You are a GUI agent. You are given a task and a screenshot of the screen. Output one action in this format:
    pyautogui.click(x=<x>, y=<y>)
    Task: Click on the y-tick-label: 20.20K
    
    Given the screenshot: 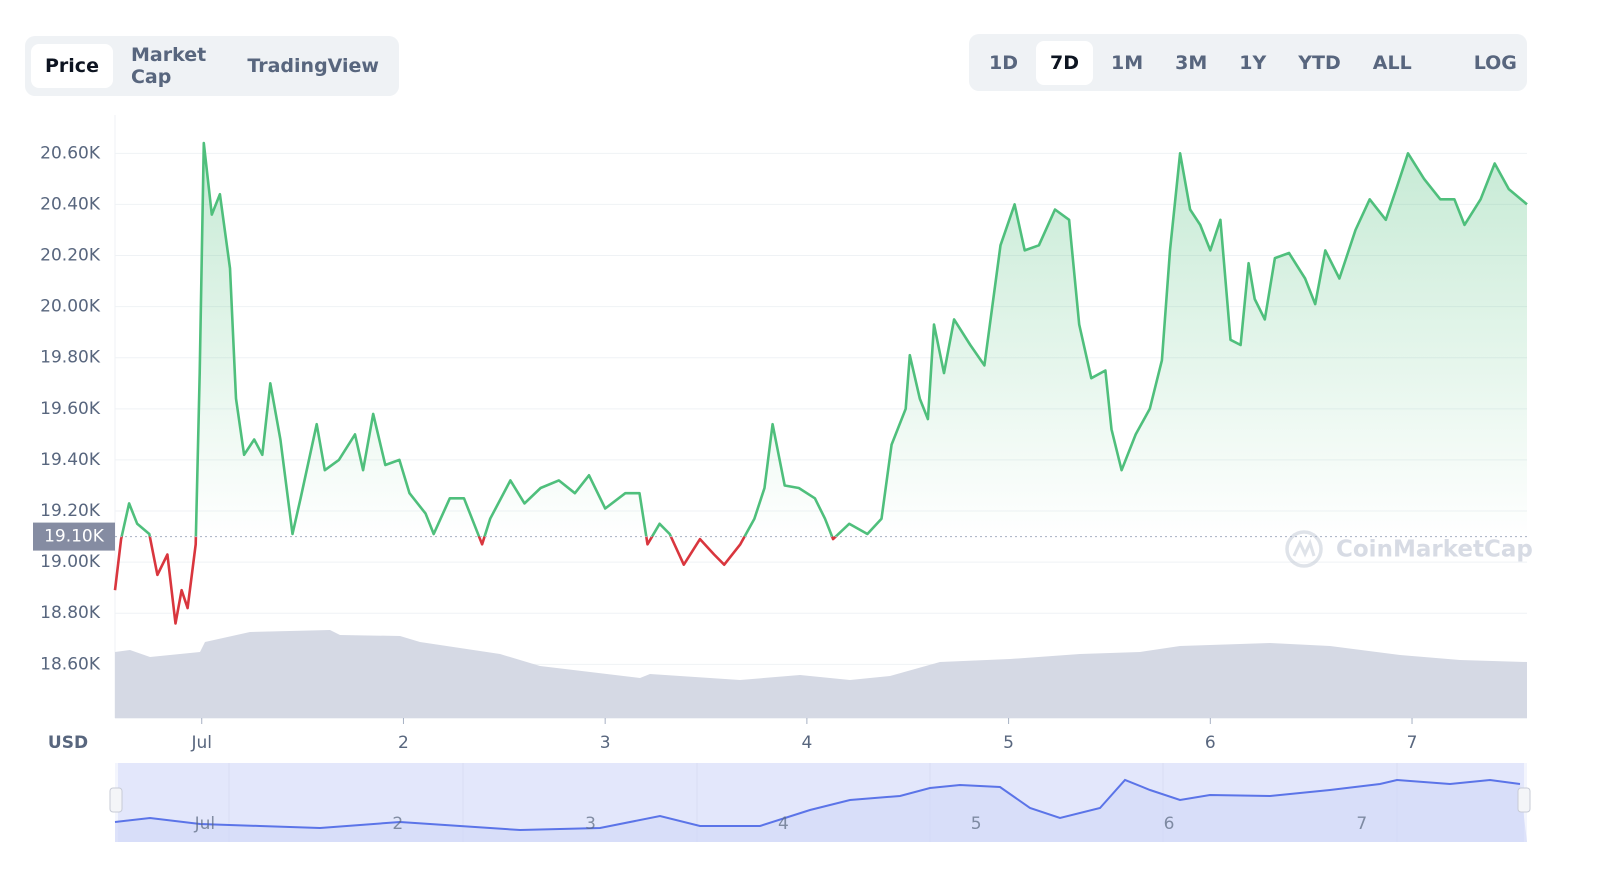 What is the action you would take?
    pyautogui.click(x=70, y=256)
    